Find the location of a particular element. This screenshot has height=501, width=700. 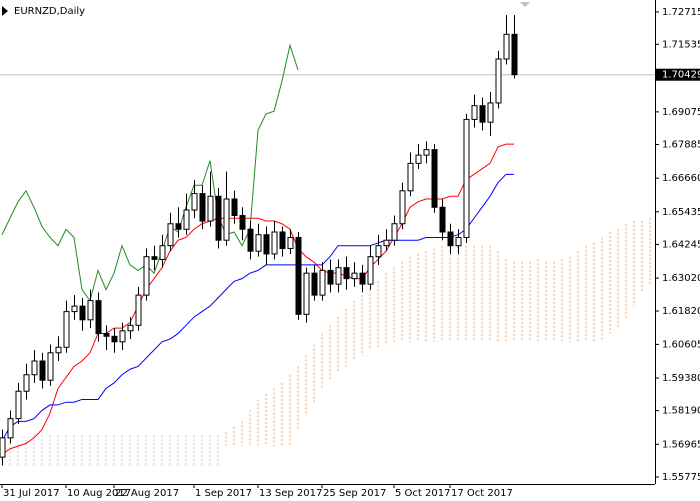

x-tick-label: 5 Oct 2017 is located at coordinates (422, 493).